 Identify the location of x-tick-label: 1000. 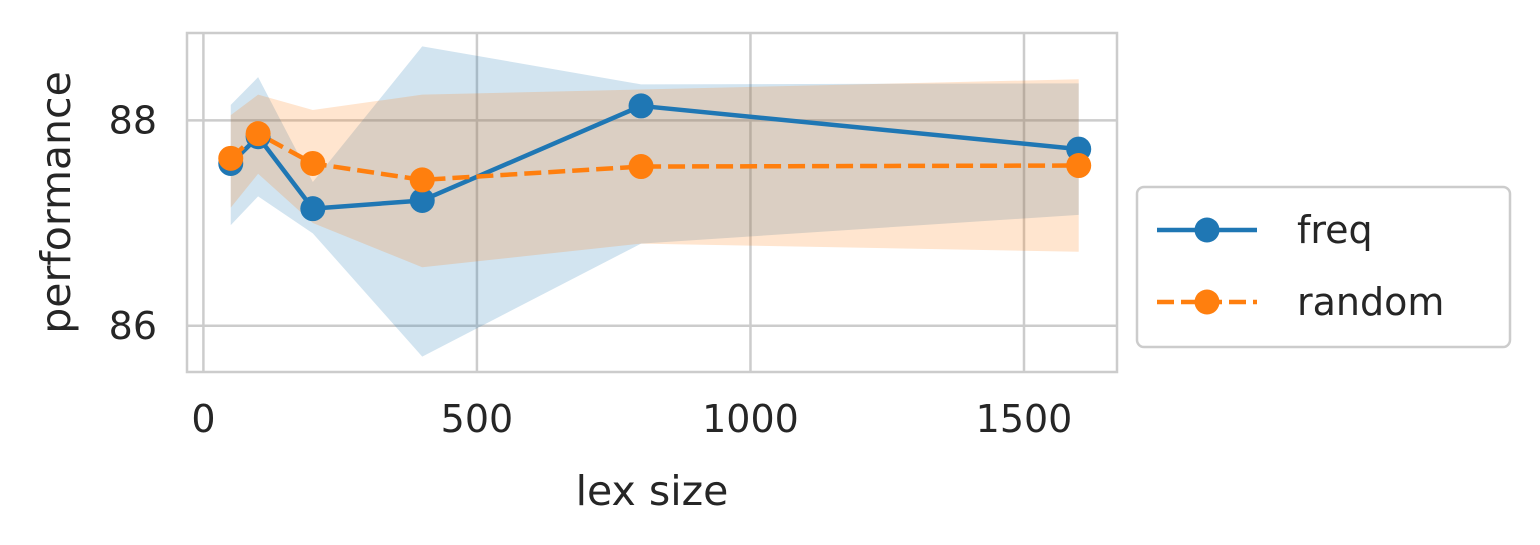
(750, 419).